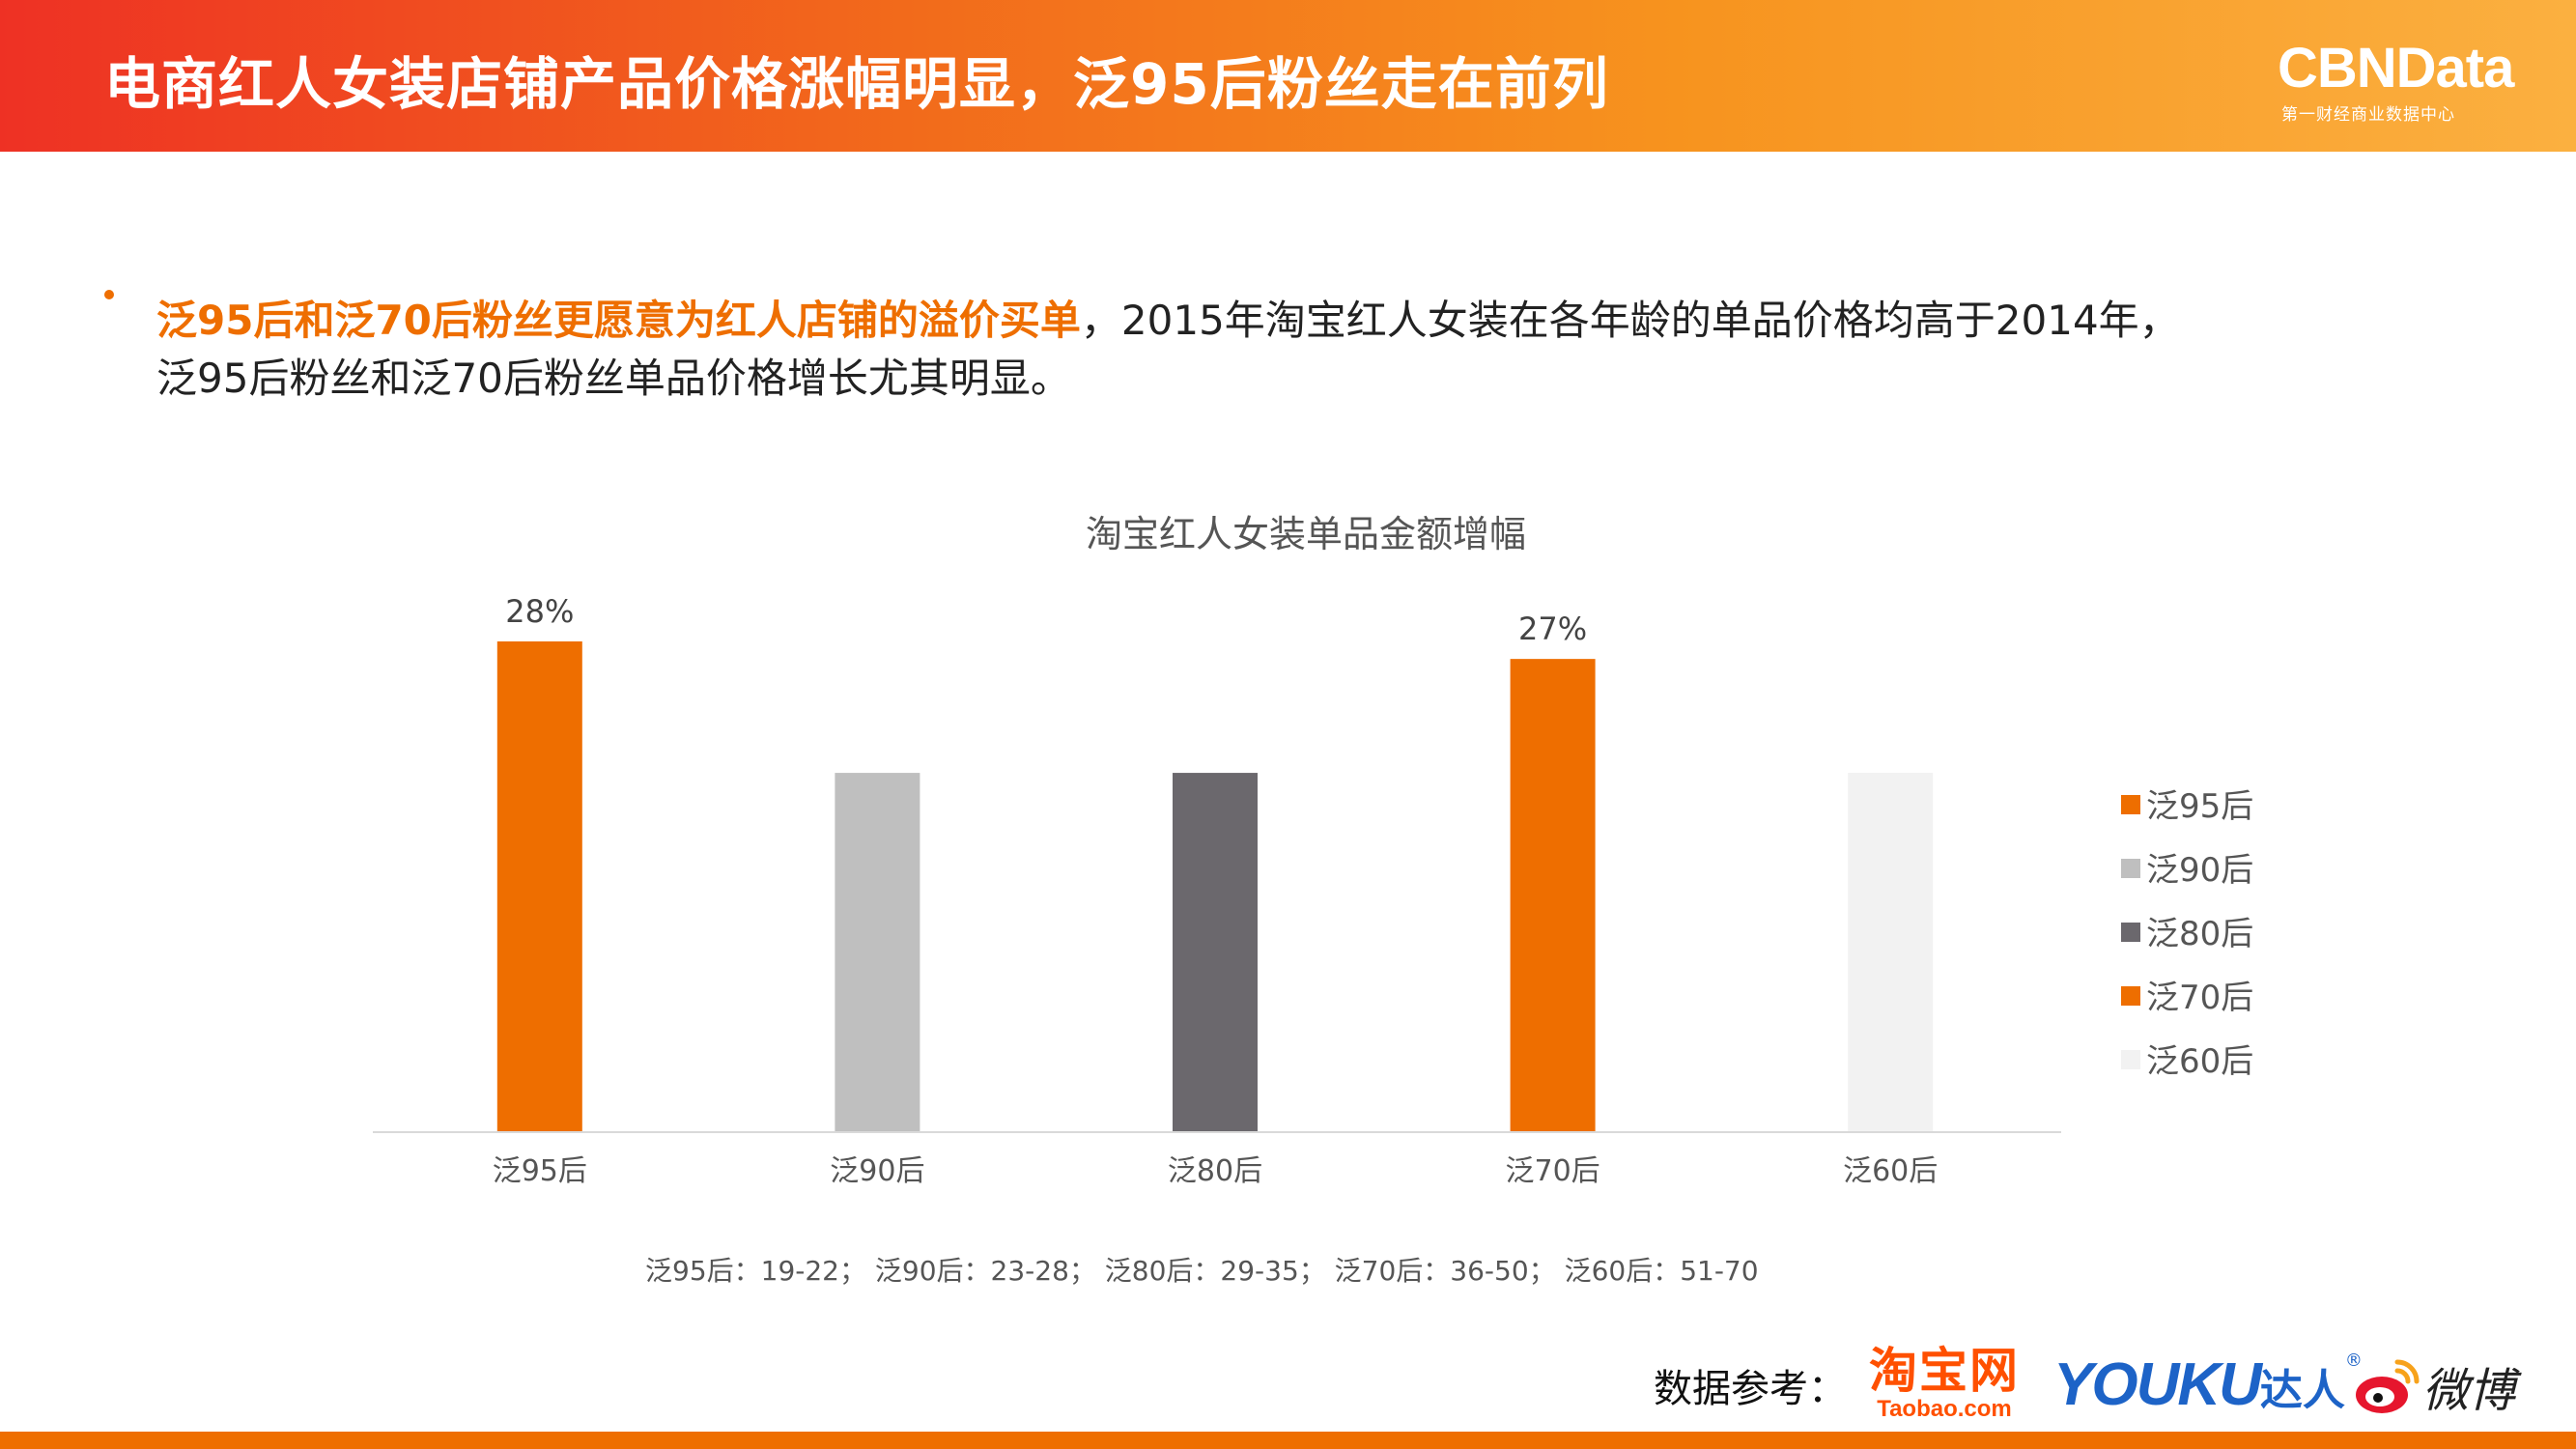 The height and width of the screenshot is (1449, 2576). Describe the element at coordinates (2199, 934) in the screenshot. I see `legend-label-3: 泛80后` at that location.